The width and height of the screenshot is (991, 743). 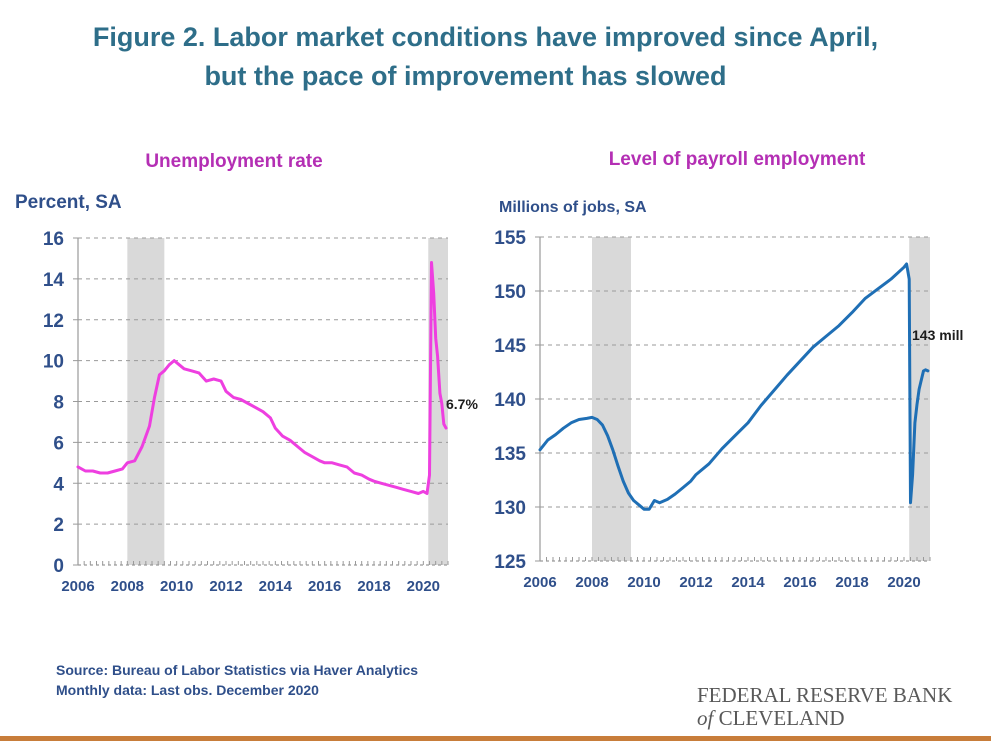 I want to click on y-tick-label: 6, so click(x=58, y=443).